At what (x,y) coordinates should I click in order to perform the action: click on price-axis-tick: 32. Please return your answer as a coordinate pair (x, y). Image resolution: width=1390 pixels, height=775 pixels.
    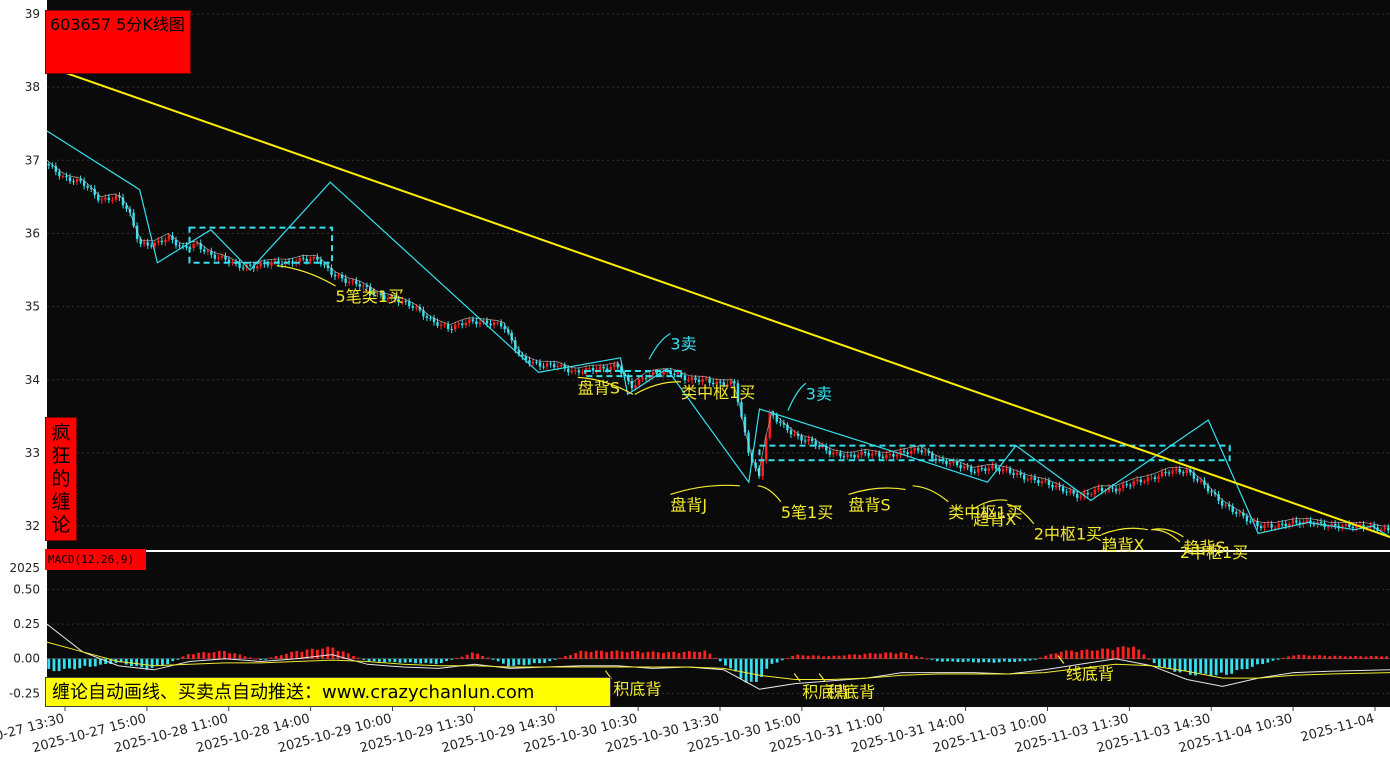
    Looking at the image, I should click on (32, 526).